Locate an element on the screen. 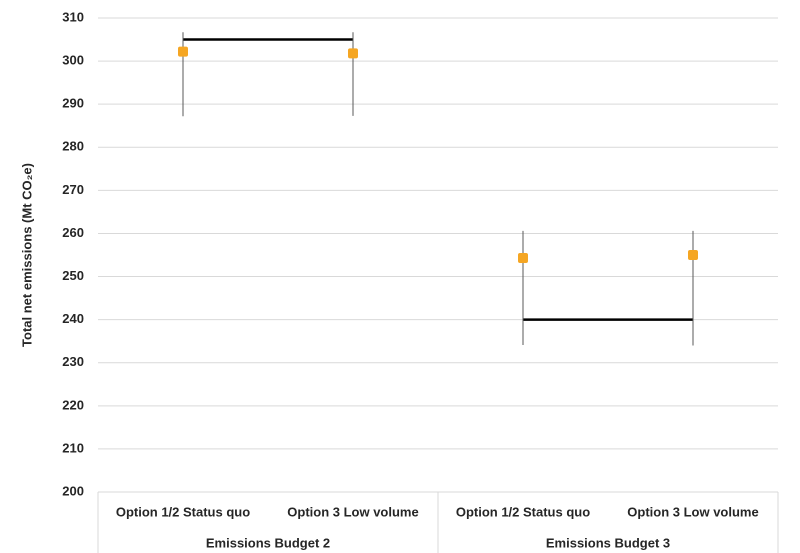 This screenshot has width=800, height=553. y-tick-label: 240 is located at coordinates (73, 318).